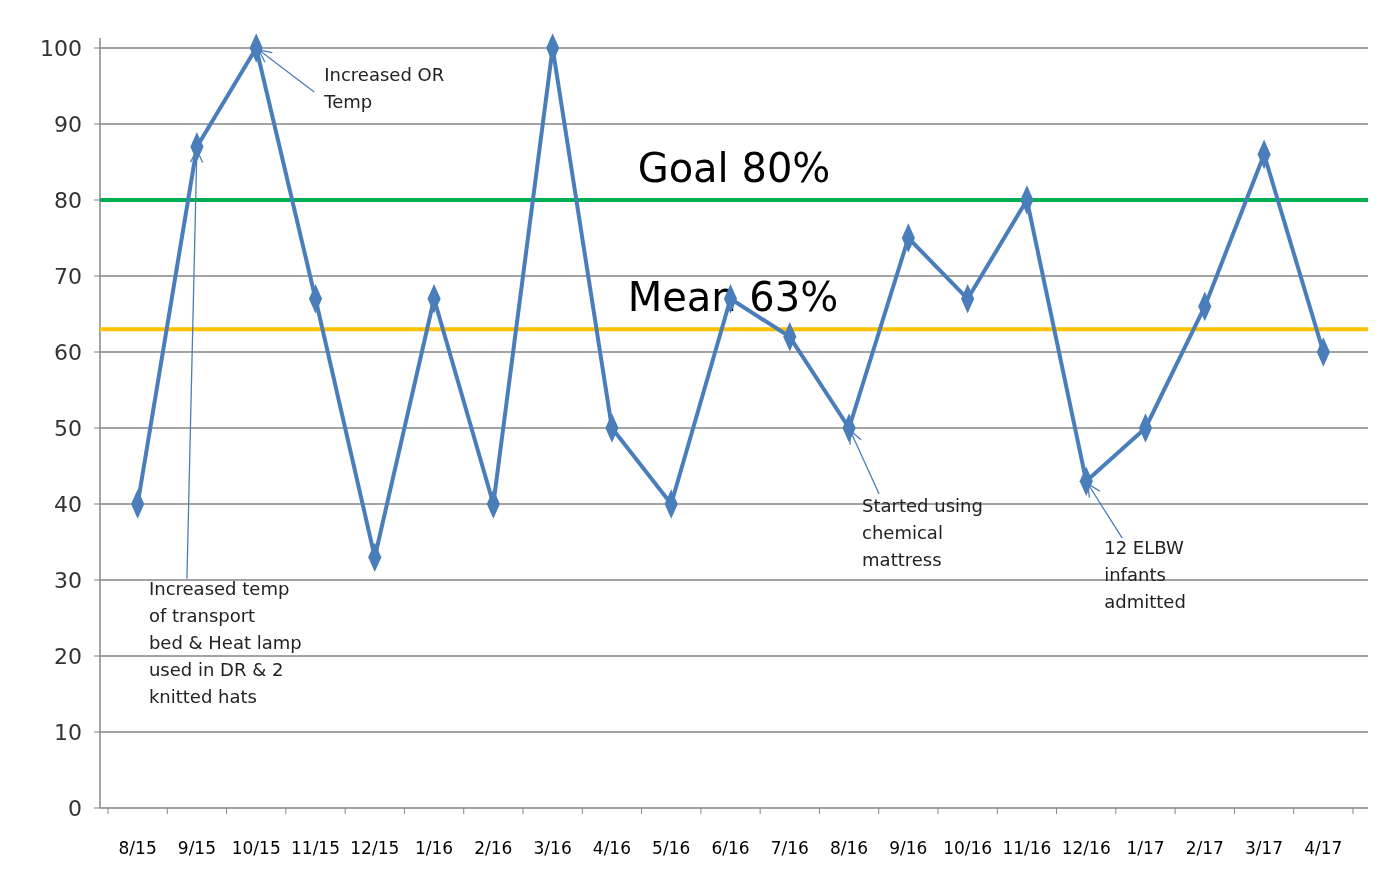  Describe the element at coordinates (1264, 848) in the screenshot. I see `x-tick-label: 3/17` at that location.